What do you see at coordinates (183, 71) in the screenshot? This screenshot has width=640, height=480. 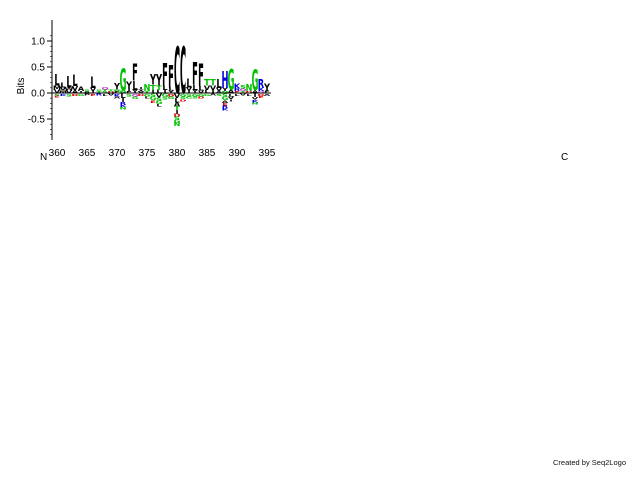 I see `logo-letter-c: C` at bounding box center [183, 71].